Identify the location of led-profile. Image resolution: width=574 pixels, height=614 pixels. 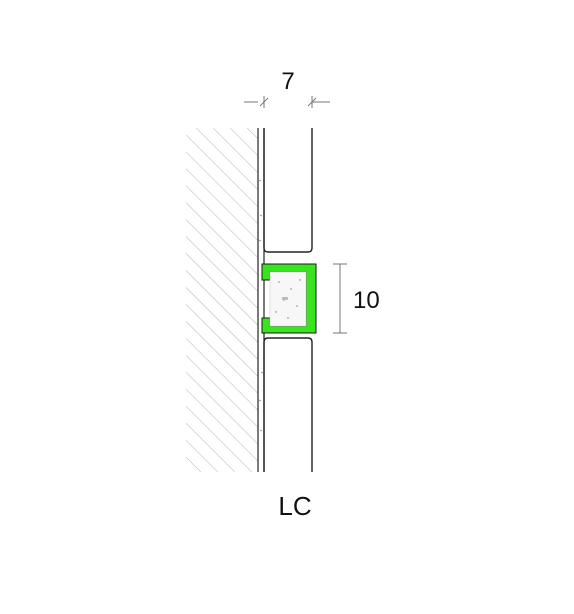
(289, 298).